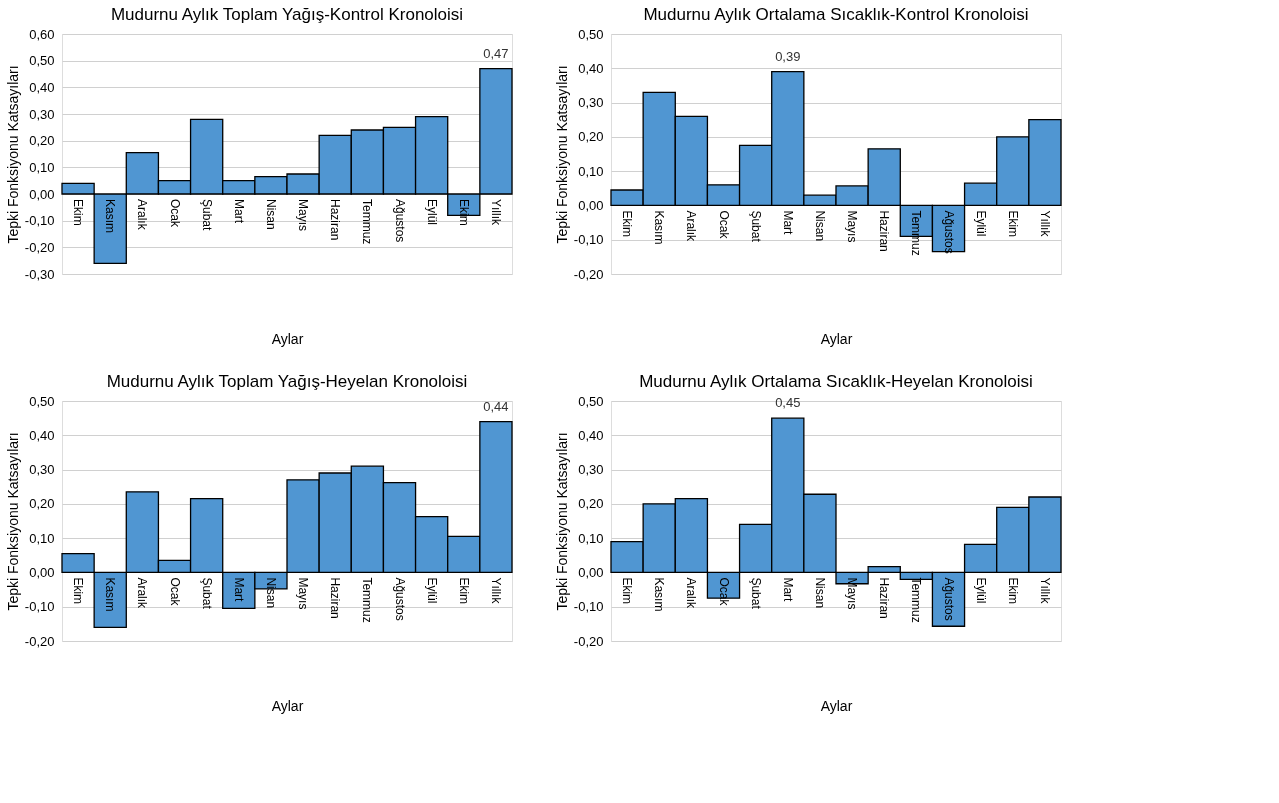  I want to click on data-label: 0,39, so click(788, 56).